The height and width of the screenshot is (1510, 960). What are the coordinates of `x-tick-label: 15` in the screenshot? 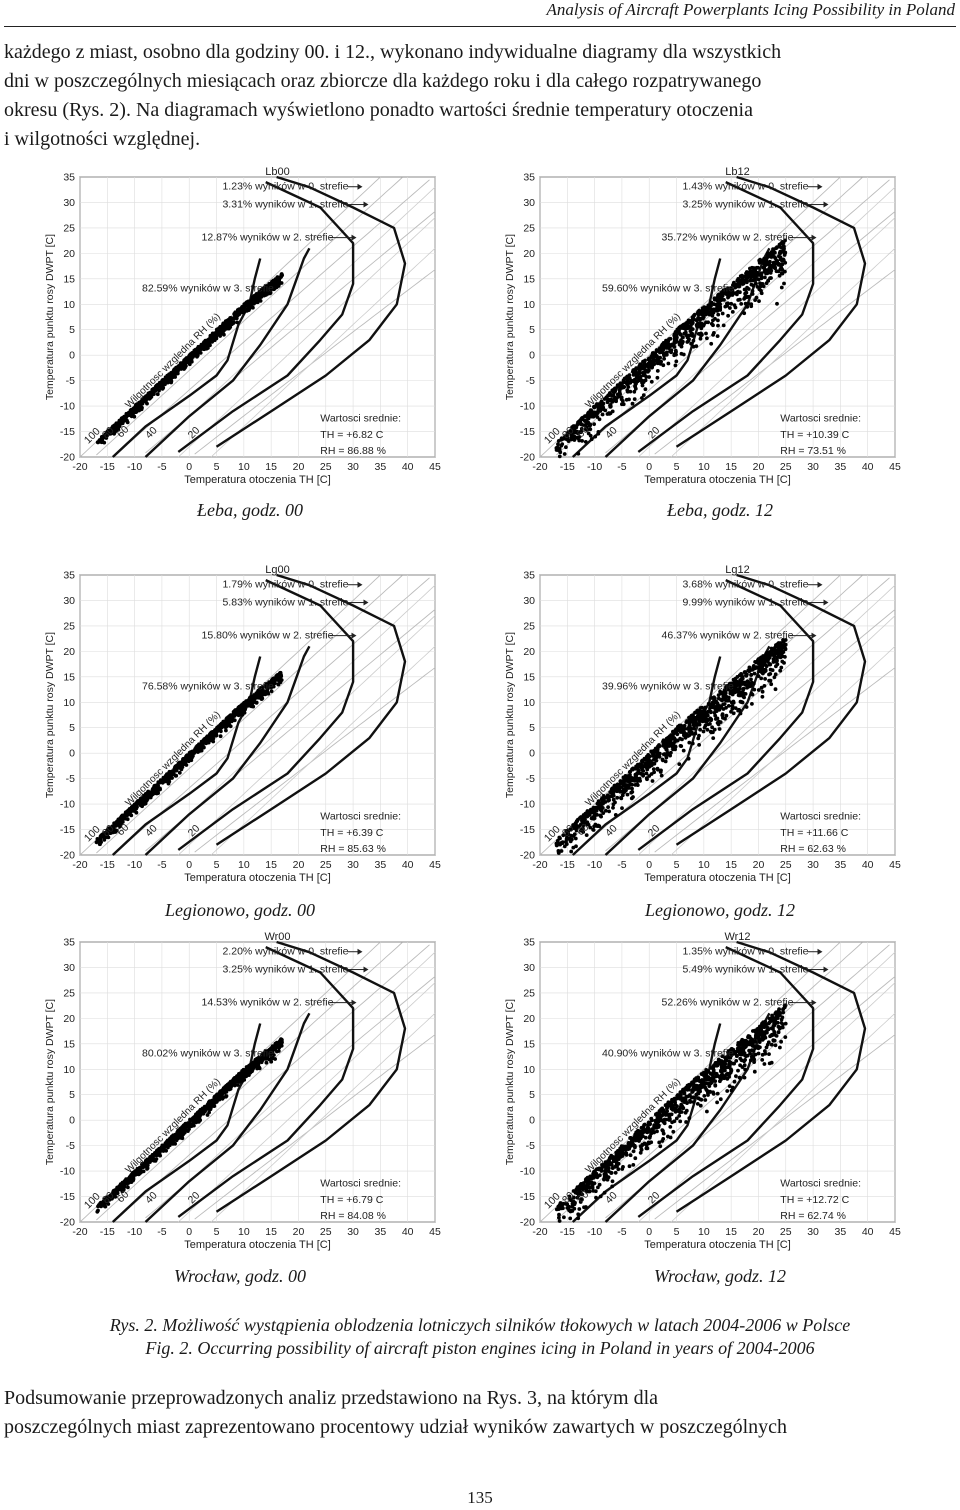 It's located at (271, 1232).